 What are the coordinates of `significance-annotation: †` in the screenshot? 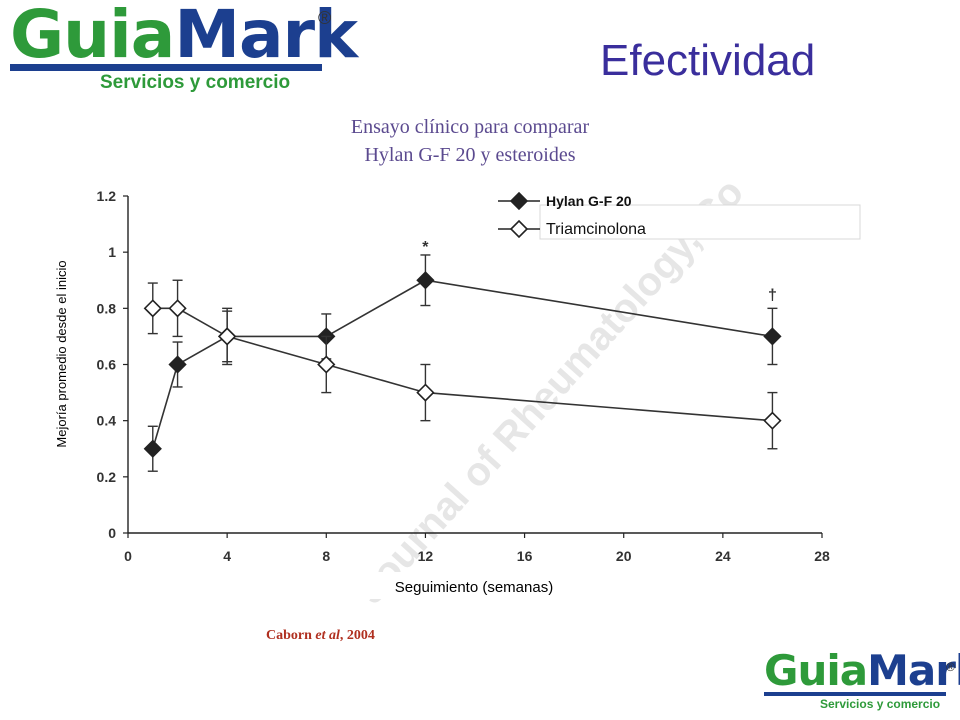 It's located at (772, 295).